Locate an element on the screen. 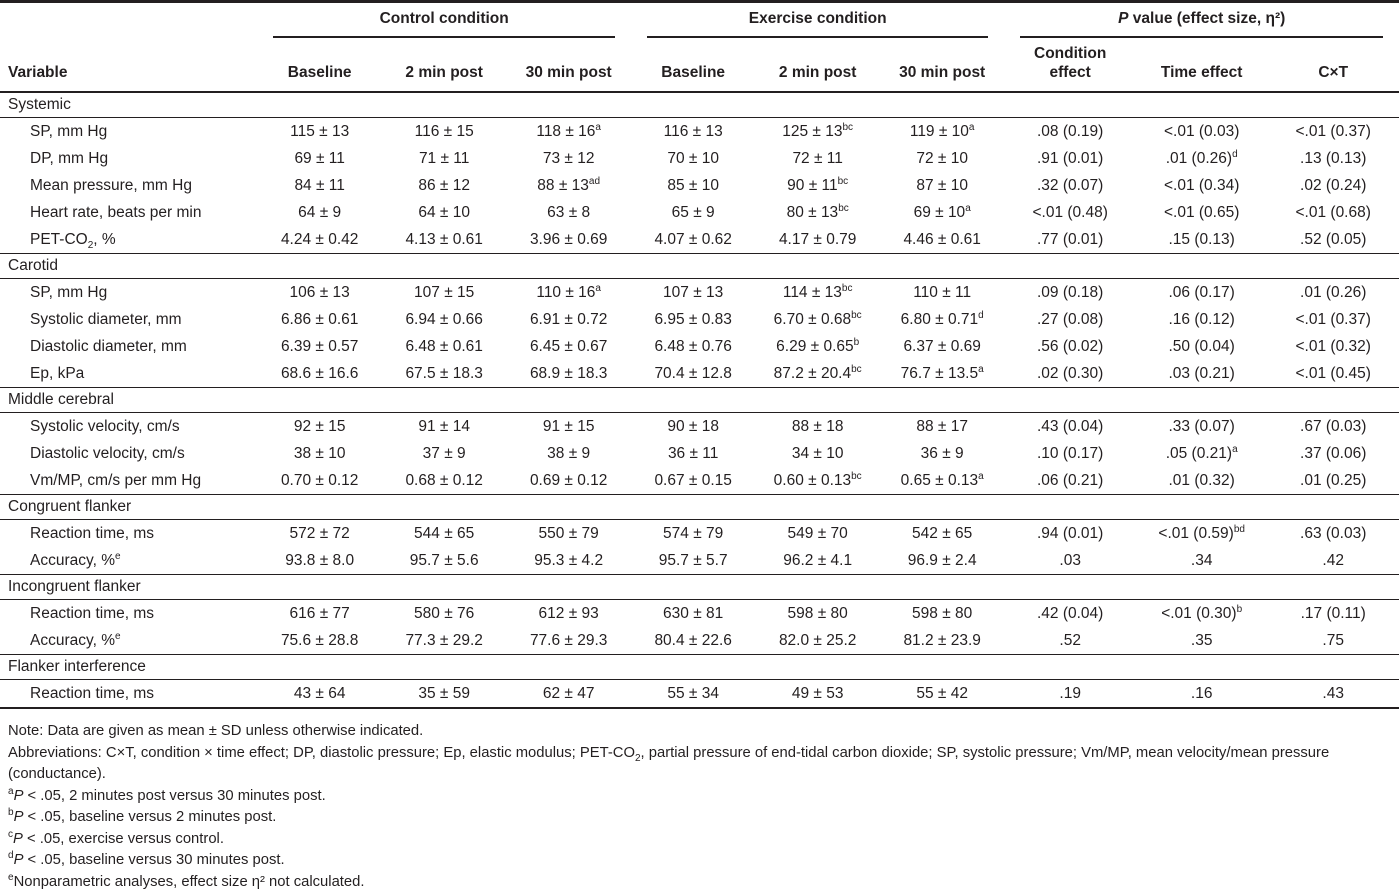 The image size is (1399, 896). variable-label: Diastolic velocity, cm/s is located at coordinates (107, 453).